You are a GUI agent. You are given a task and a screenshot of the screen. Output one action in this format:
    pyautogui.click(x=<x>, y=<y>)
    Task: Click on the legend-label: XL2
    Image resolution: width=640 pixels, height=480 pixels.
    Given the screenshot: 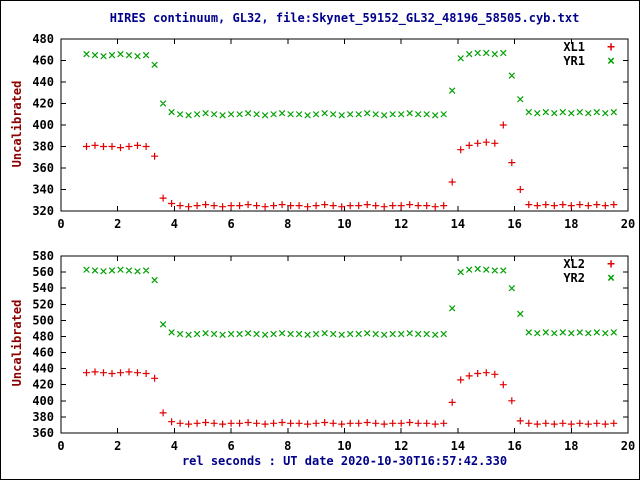 What is the action you would take?
    pyautogui.click(x=574, y=264)
    